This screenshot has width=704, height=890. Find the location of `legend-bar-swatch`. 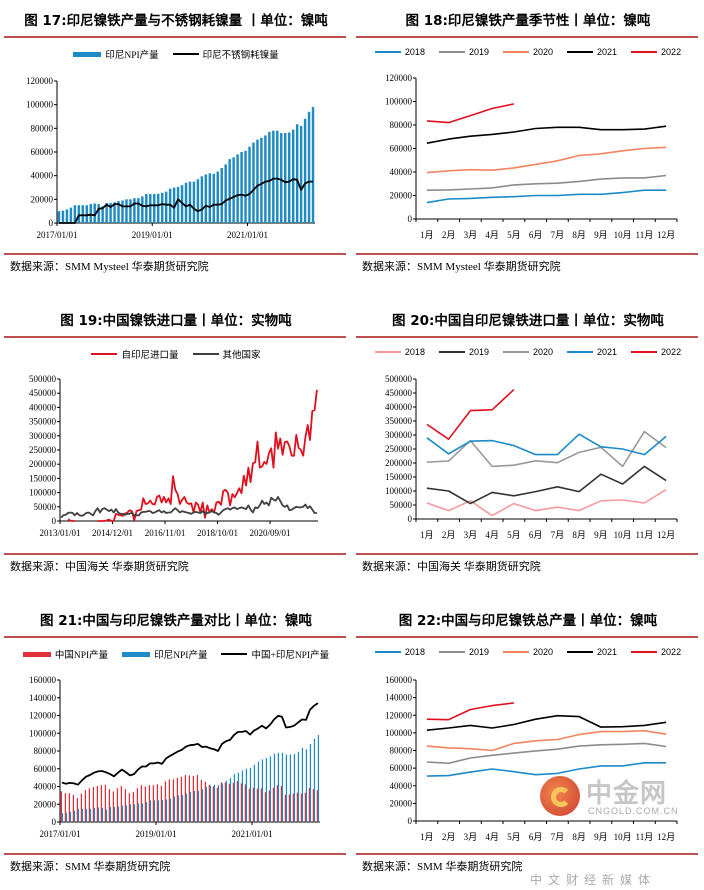

legend-bar-swatch is located at coordinates (36, 654).